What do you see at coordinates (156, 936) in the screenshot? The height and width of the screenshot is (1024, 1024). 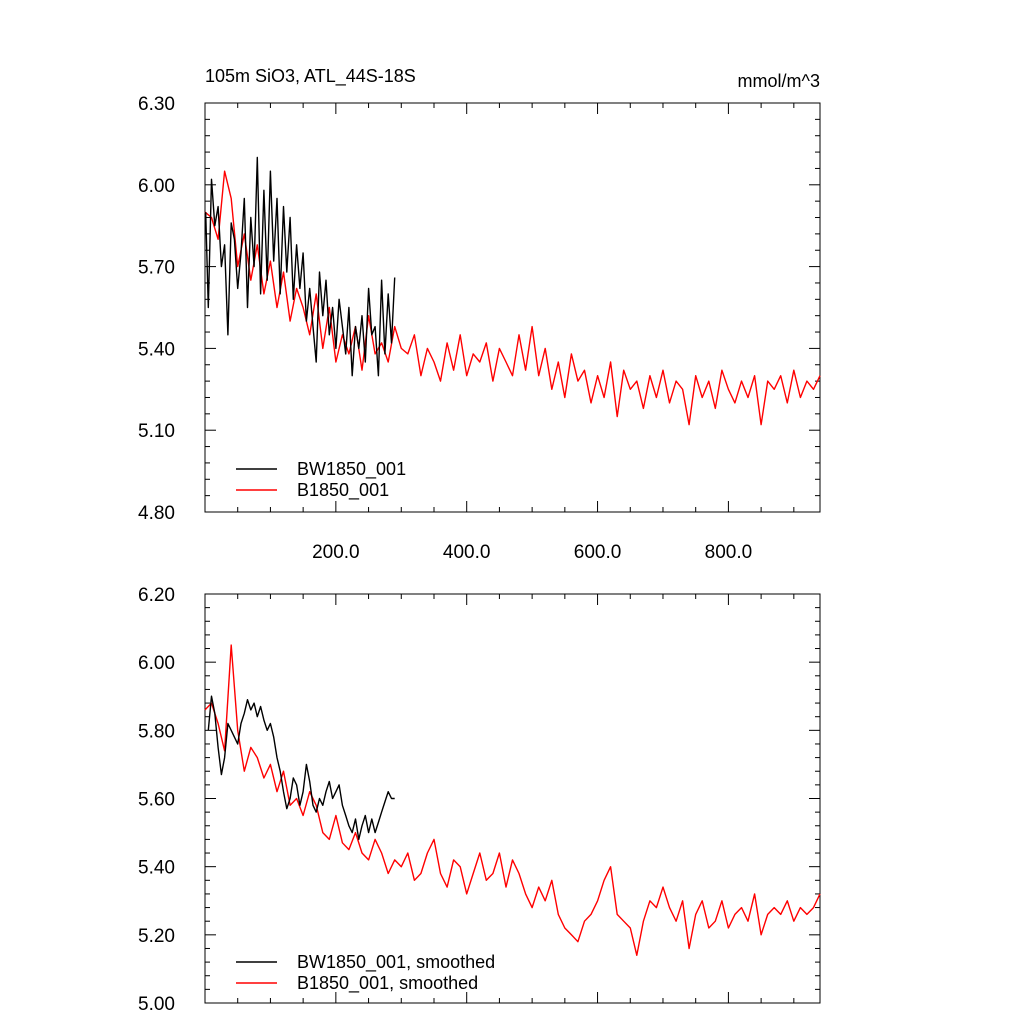 I see `y-tick-label: 5.20` at bounding box center [156, 936].